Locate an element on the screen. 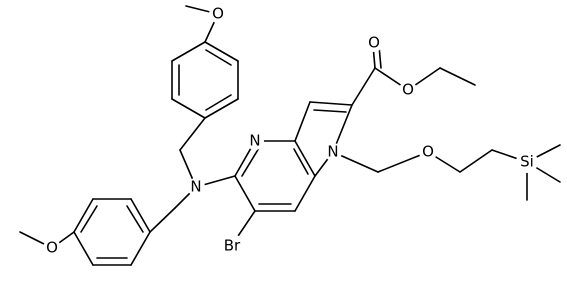 This screenshot has height=281, width=567. atom-label: Si is located at coordinates (527, 162).